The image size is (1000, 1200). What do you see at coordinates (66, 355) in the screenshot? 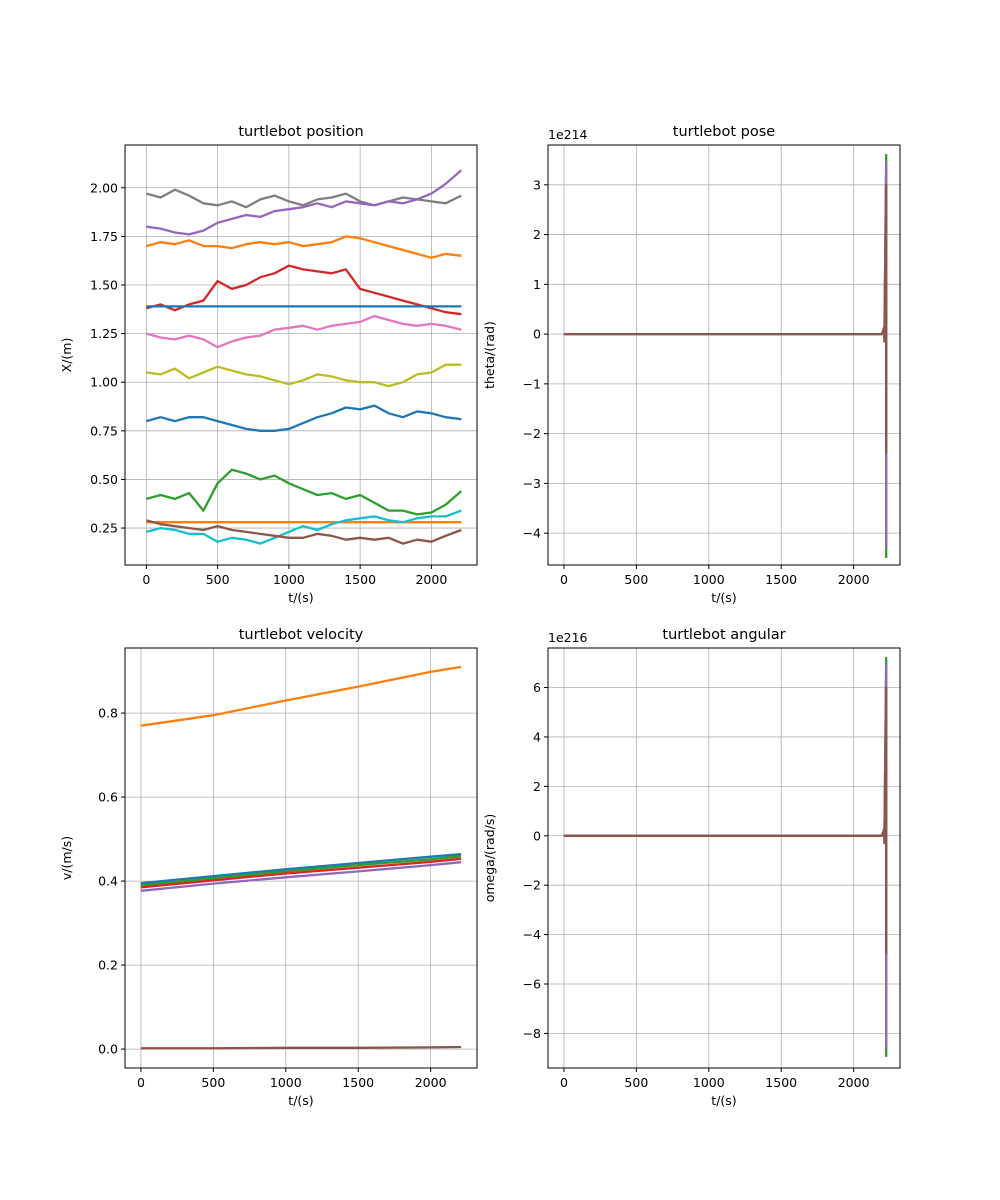
I see `y-axis-label: X/(m)` at bounding box center [66, 355].